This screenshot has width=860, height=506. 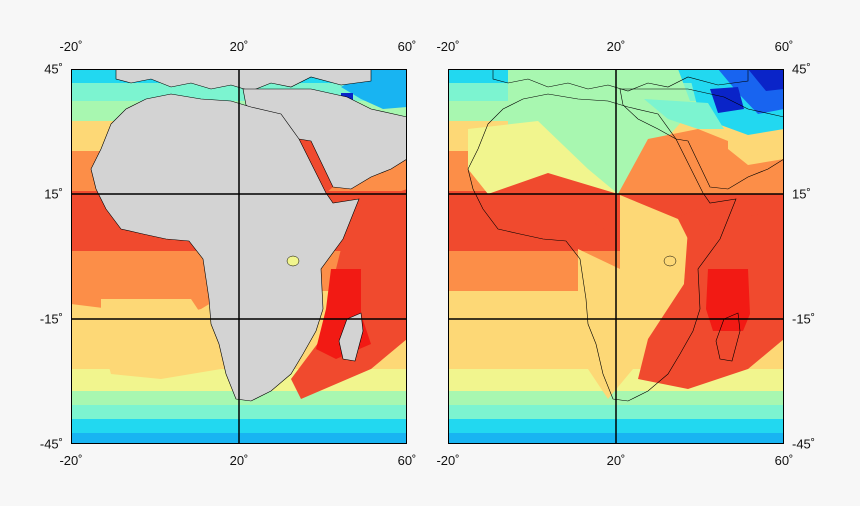 I want to click on madagascar-coastline, so click(x=728, y=337).